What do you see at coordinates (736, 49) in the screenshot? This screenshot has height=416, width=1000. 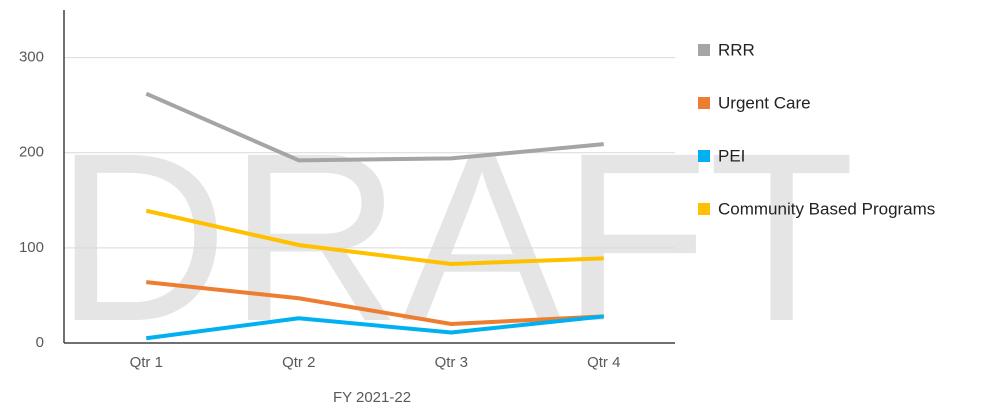 I see `legend-label: RRR` at bounding box center [736, 49].